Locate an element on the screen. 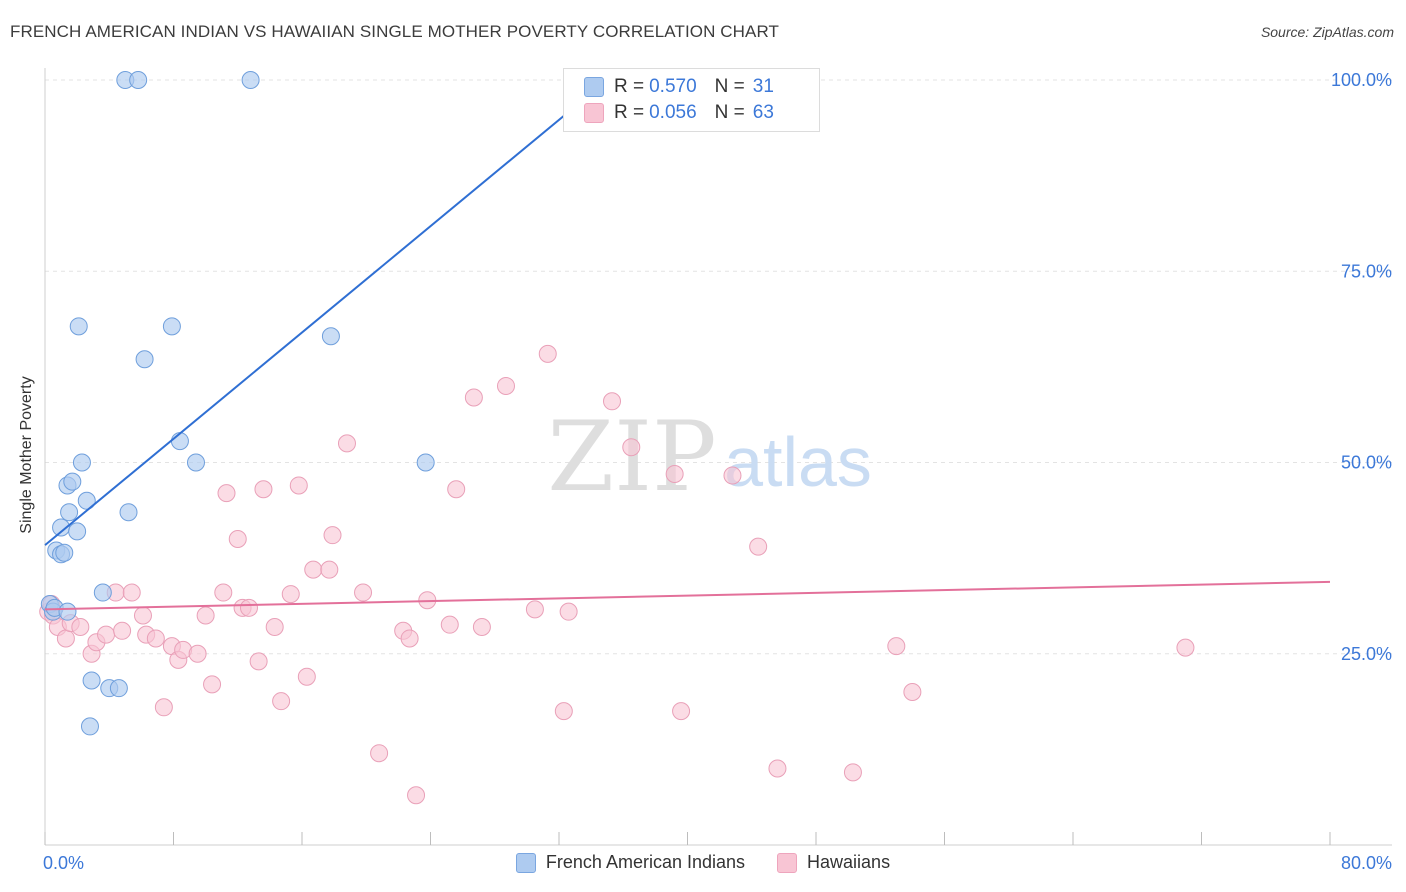 This screenshot has width=1406, height=892. y-tick-label: 75.0% is located at coordinates (1366, 271).